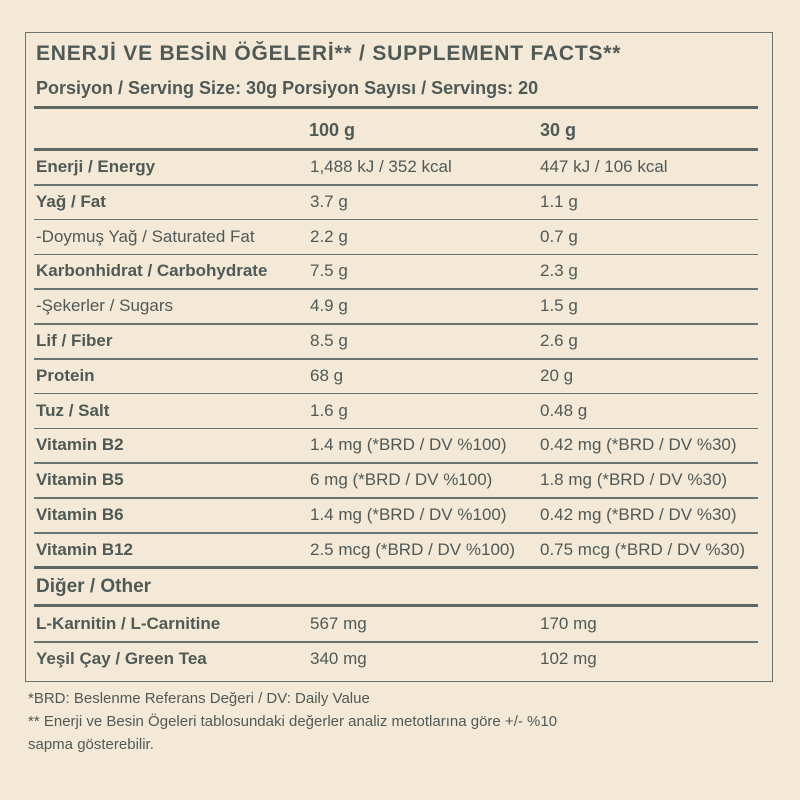 The height and width of the screenshot is (800, 800). Describe the element at coordinates (332, 130) in the screenshot. I see `column-header-100g: 100 g` at that location.